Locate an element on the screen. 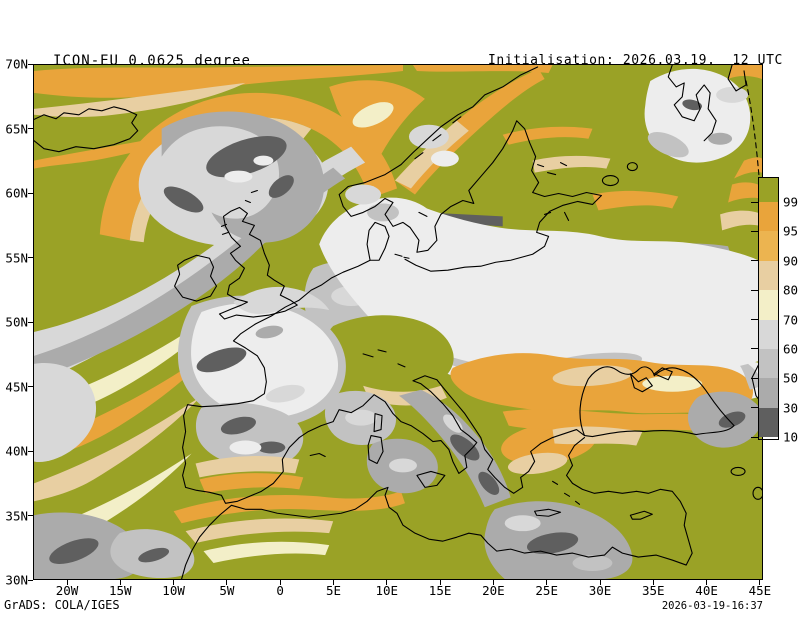 This screenshot has width=800, height=618. x-axis-tick-label: 35E is located at coordinates (653, 590).